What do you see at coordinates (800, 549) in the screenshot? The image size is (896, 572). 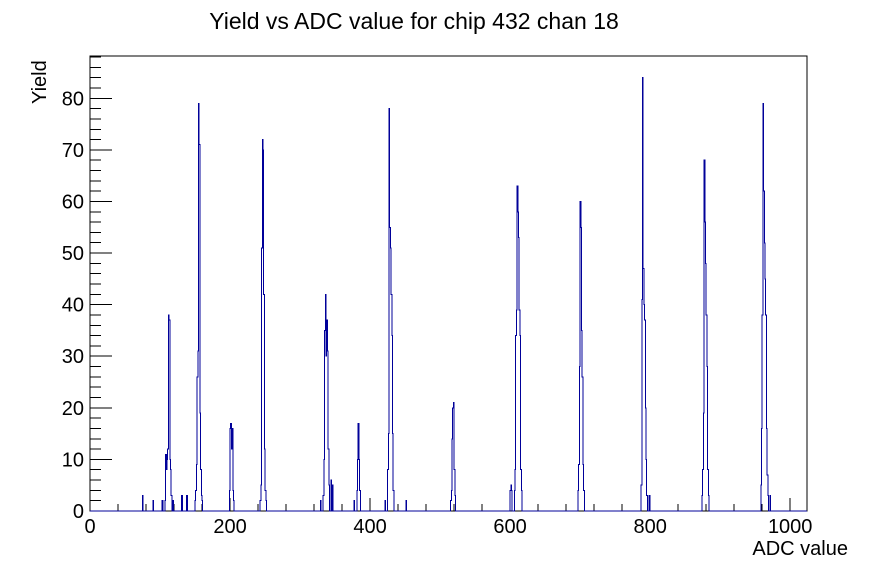 I see `x-axis-title: ADC value` at bounding box center [800, 549].